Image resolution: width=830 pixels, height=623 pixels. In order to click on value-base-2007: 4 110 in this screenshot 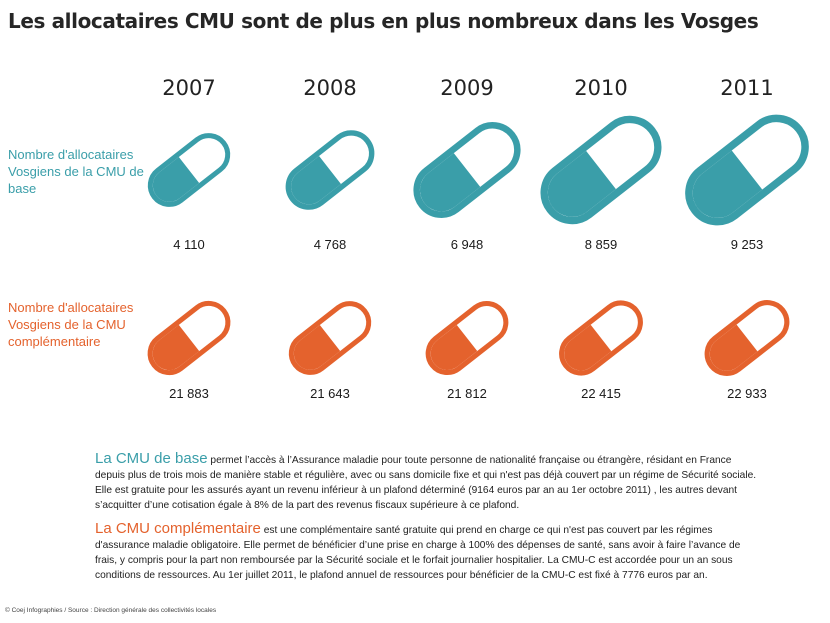, I will do `click(189, 244)`.